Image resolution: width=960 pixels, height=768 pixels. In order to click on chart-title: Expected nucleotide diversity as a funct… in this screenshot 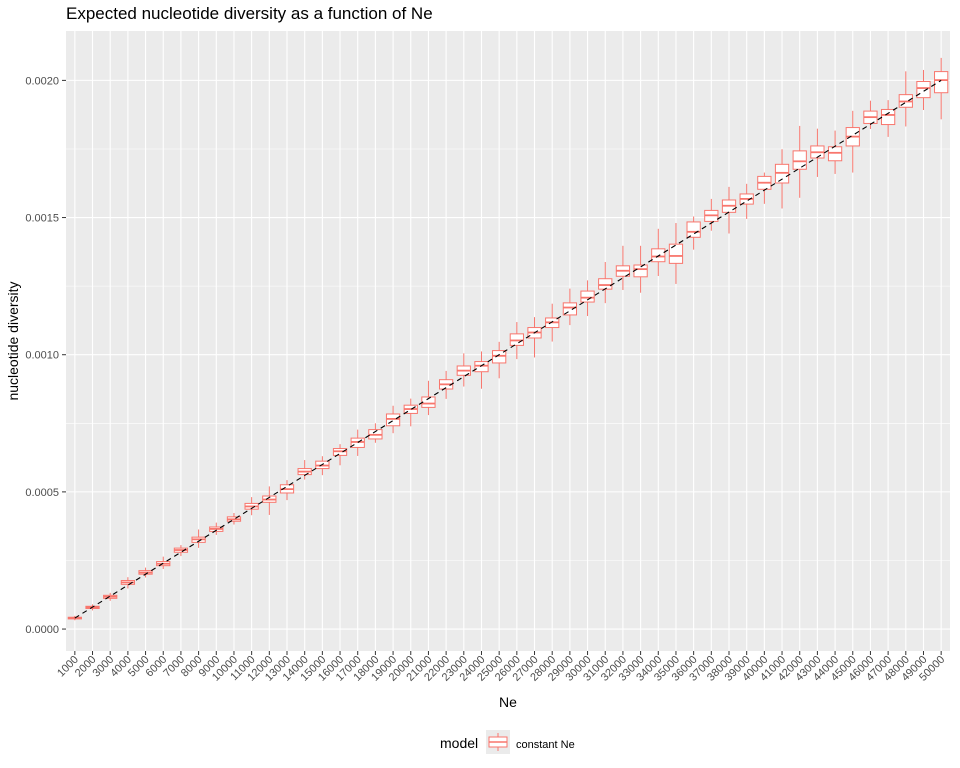, I will do `click(249, 13)`.